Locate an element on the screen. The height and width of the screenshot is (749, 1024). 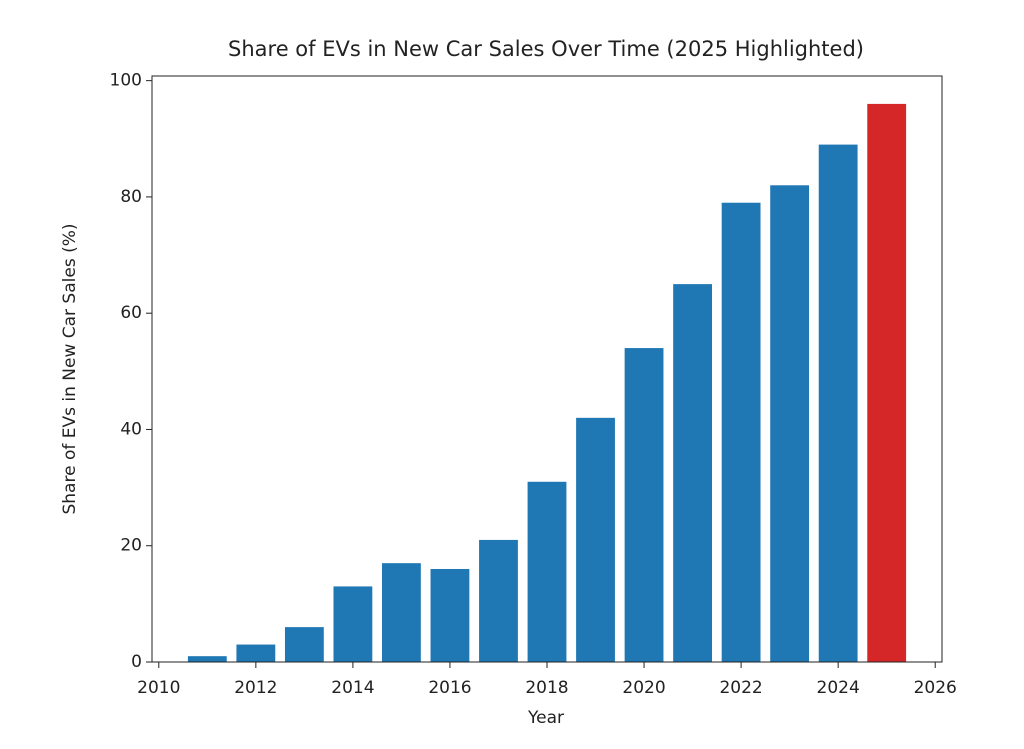
x-tick-label: 2014 is located at coordinates (352, 688).